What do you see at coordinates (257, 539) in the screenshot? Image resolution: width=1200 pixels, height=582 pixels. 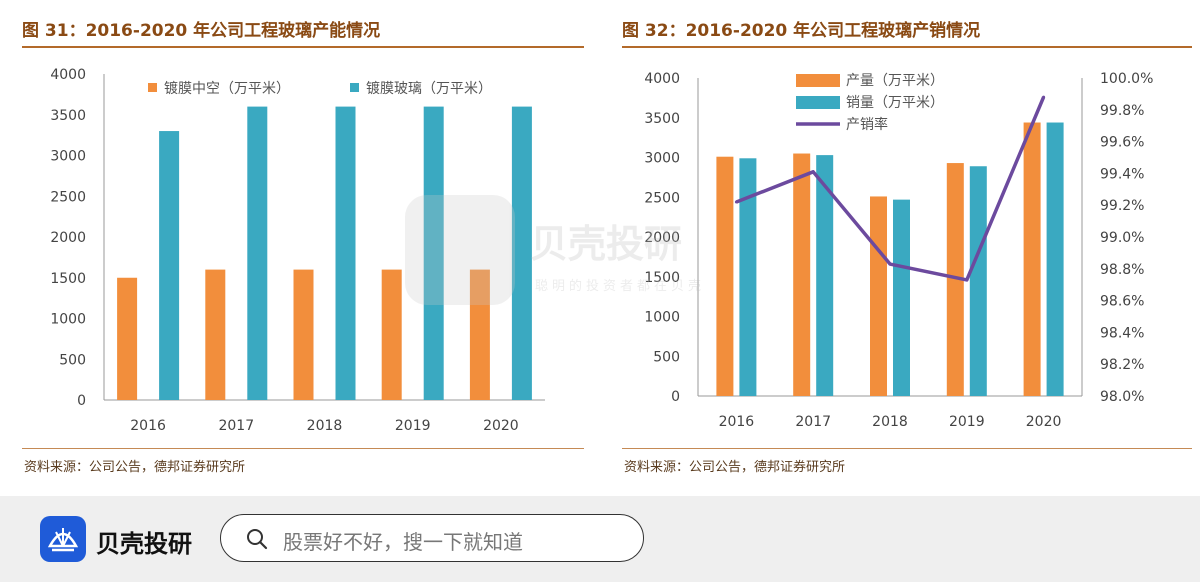 I see `search-icon` at bounding box center [257, 539].